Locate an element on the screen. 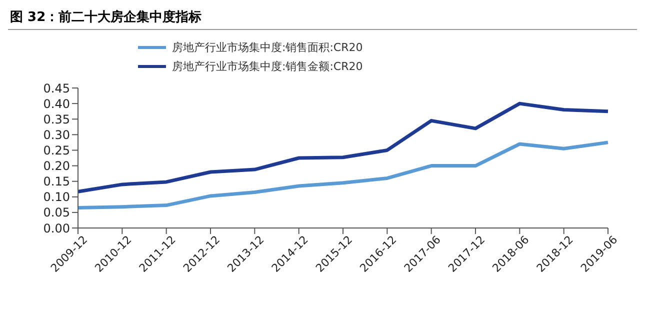 The width and height of the screenshot is (645, 325). y-tick-label: 0.00 is located at coordinates (56, 228).